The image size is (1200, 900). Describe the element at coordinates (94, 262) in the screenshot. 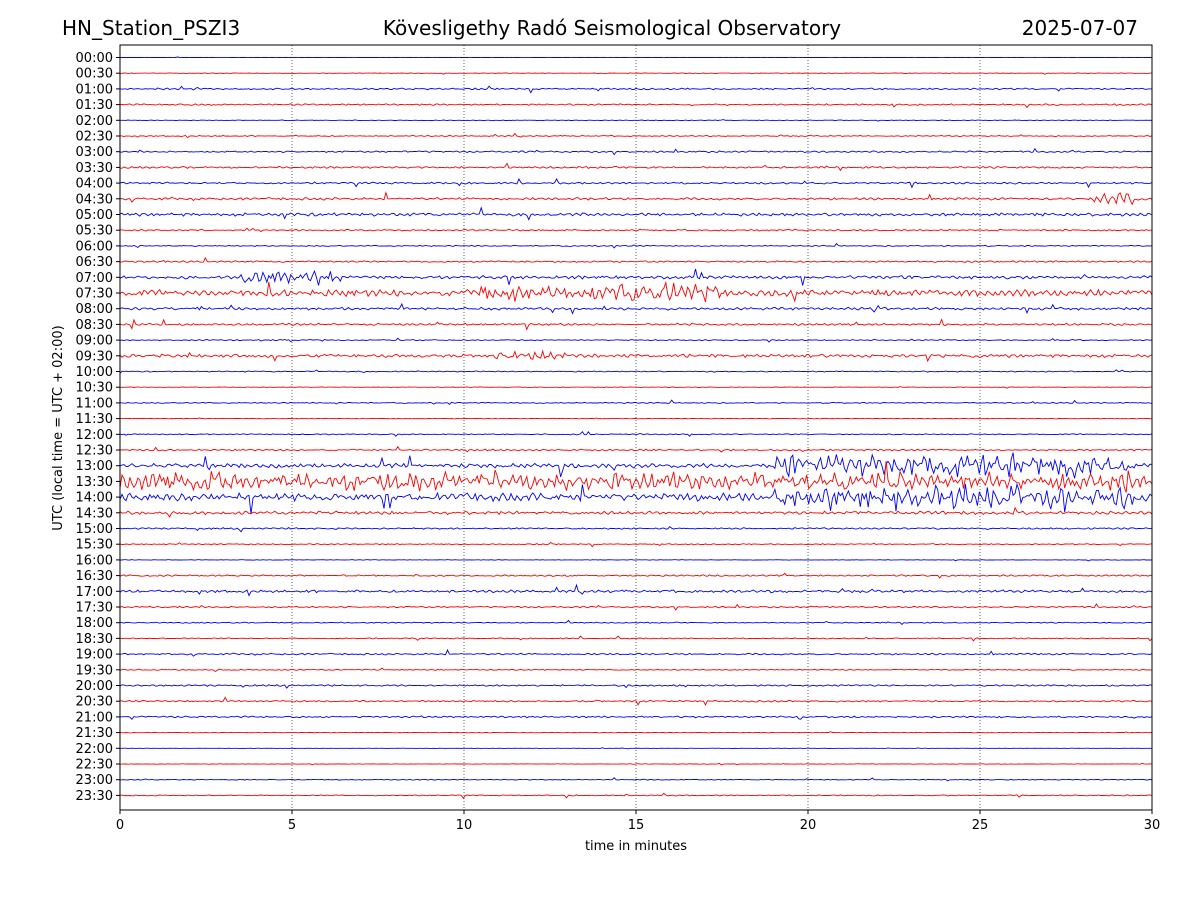

I see `y-tick-label: 06:30` at that location.